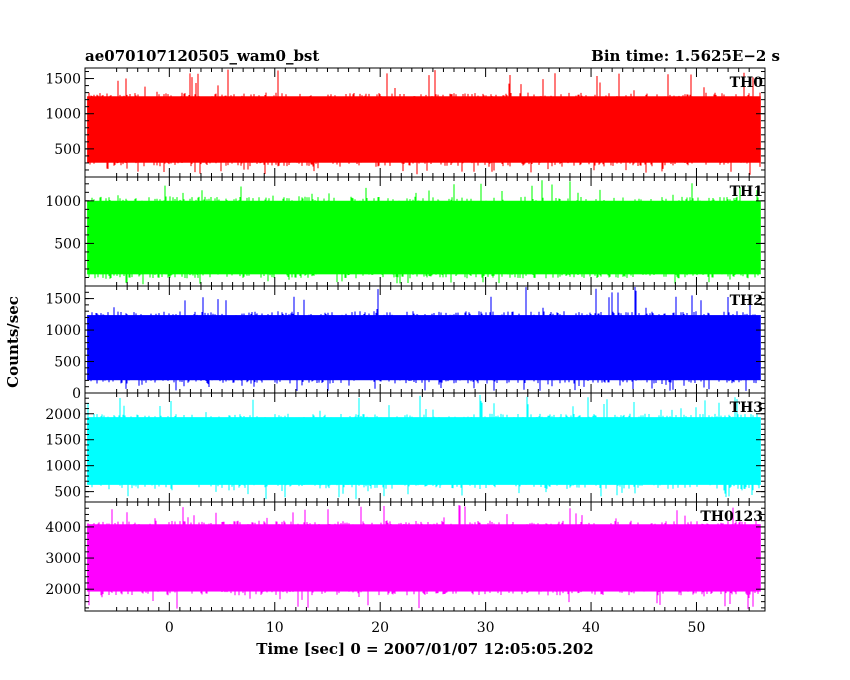  Describe the element at coordinates (202, 56) in the screenshot. I see `figure-title: ae070107120505_wam0_bst` at that location.